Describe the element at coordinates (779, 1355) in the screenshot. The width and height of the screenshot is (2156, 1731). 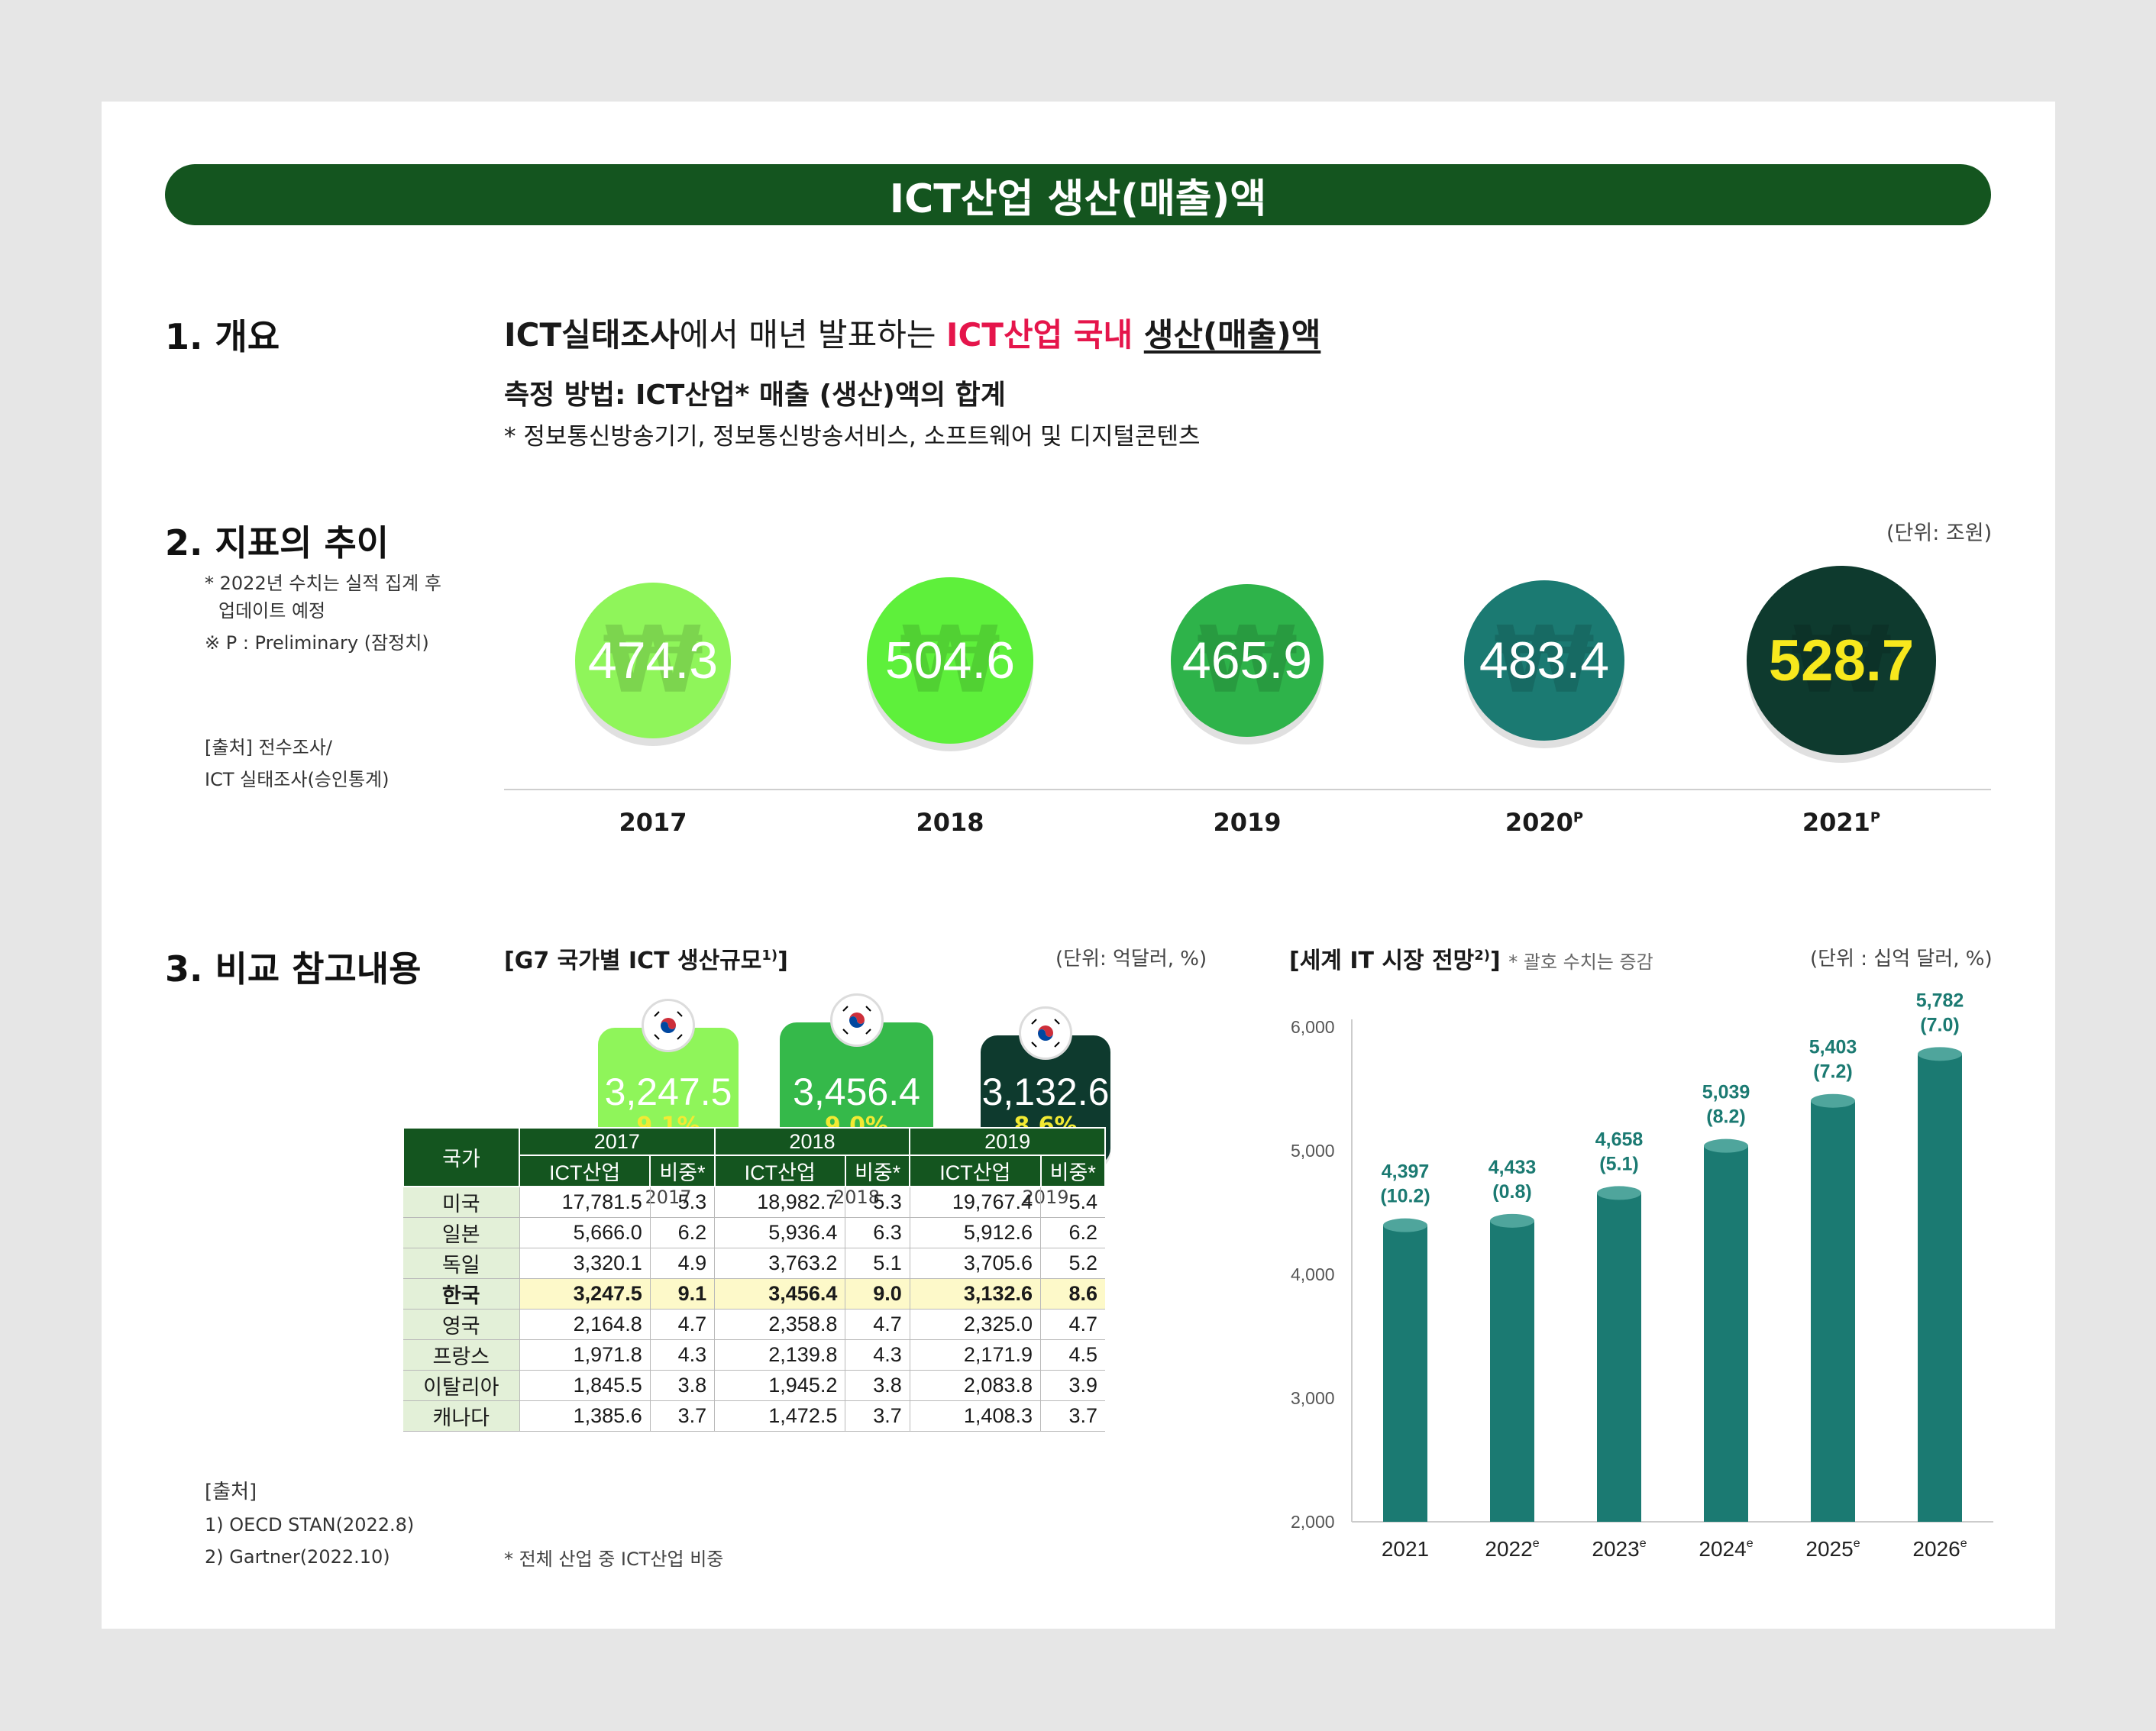
I see `ict-value-cell: 2,139.8` at that location.